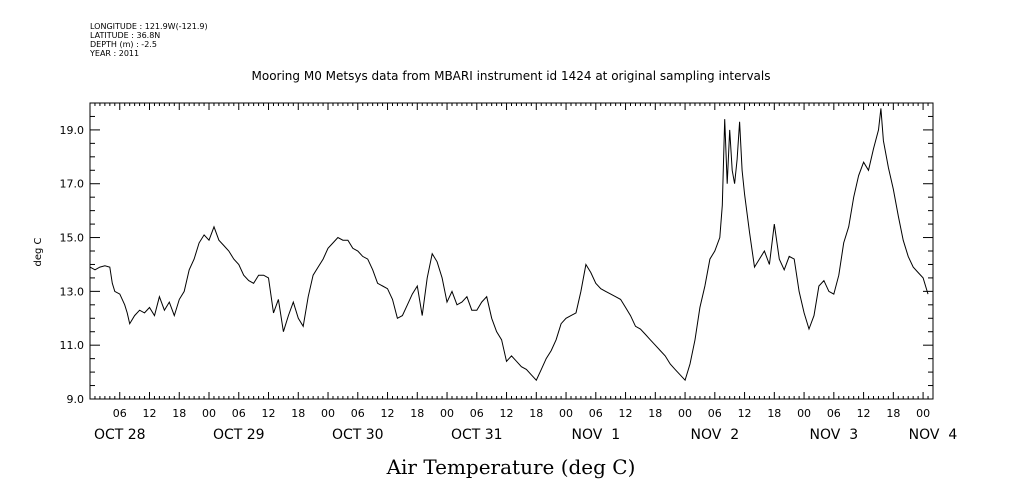 This screenshot has width=1009, height=504. Describe the element at coordinates (358, 435) in the screenshot. I see `x-date-label: OCT 30` at that location.